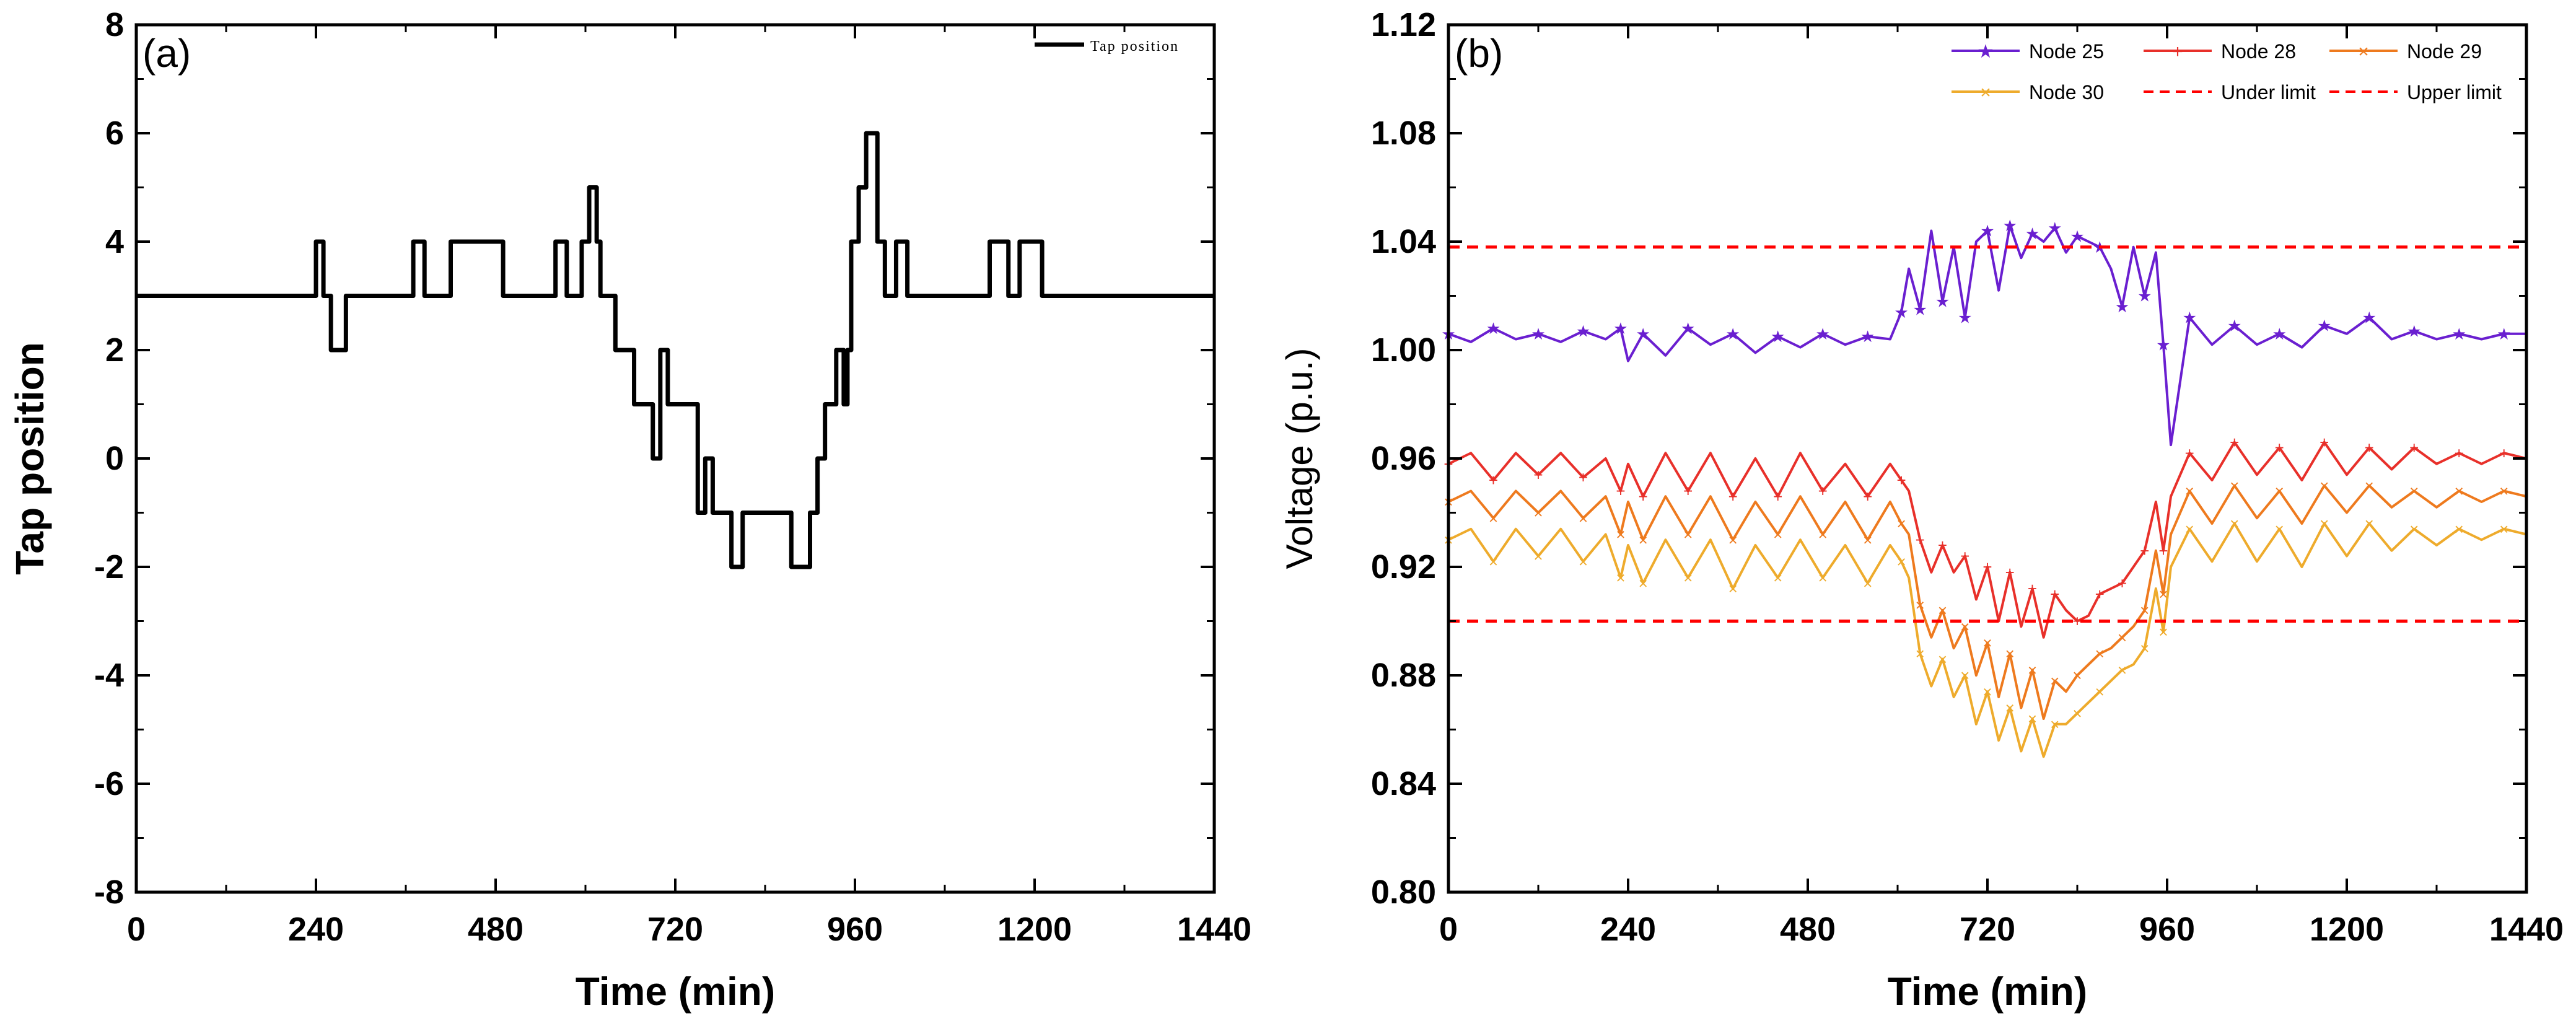 Image resolution: width=2576 pixels, height=1026 pixels. I want to click on y-tick-label: 0.92, so click(1403, 566).